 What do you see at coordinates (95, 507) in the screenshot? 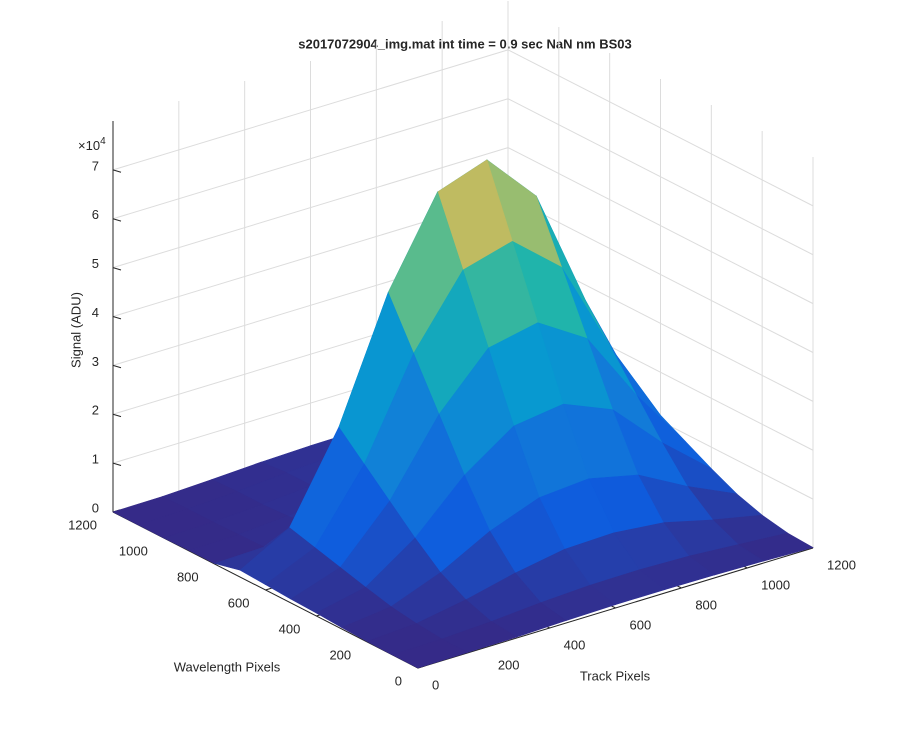
I see `z-tick-label: 0` at bounding box center [95, 507].